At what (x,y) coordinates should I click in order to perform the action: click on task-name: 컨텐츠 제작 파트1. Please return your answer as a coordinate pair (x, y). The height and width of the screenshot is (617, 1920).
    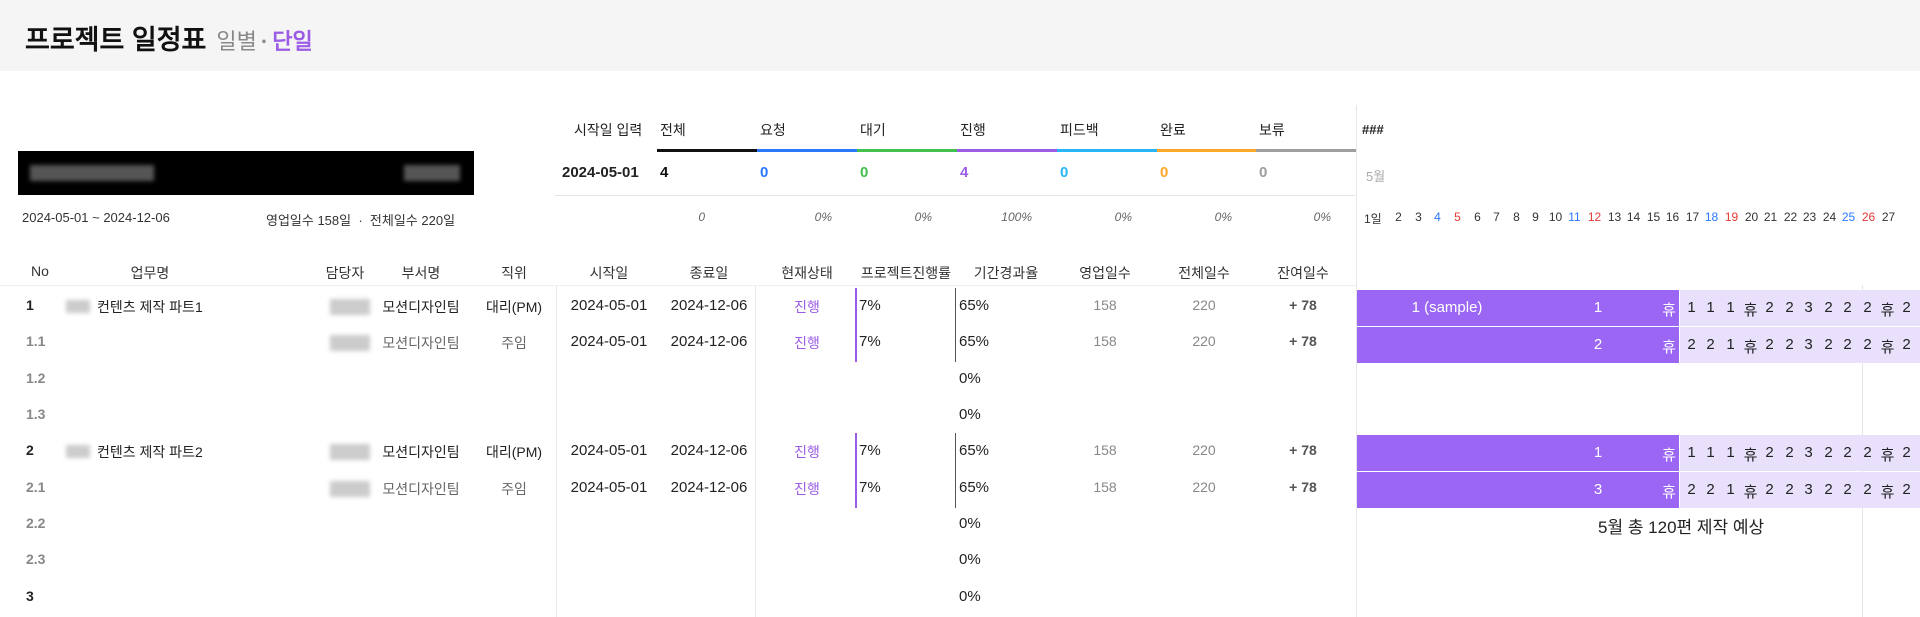
    Looking at the image, I should click on (150, 307).